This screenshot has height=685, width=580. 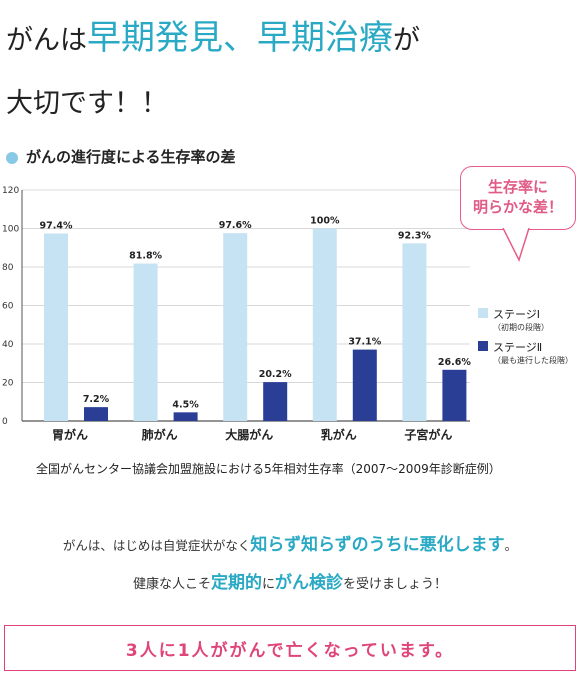 I want to click on legend-sub-stage1: （初期の段階）, so click(x=521, y=327).